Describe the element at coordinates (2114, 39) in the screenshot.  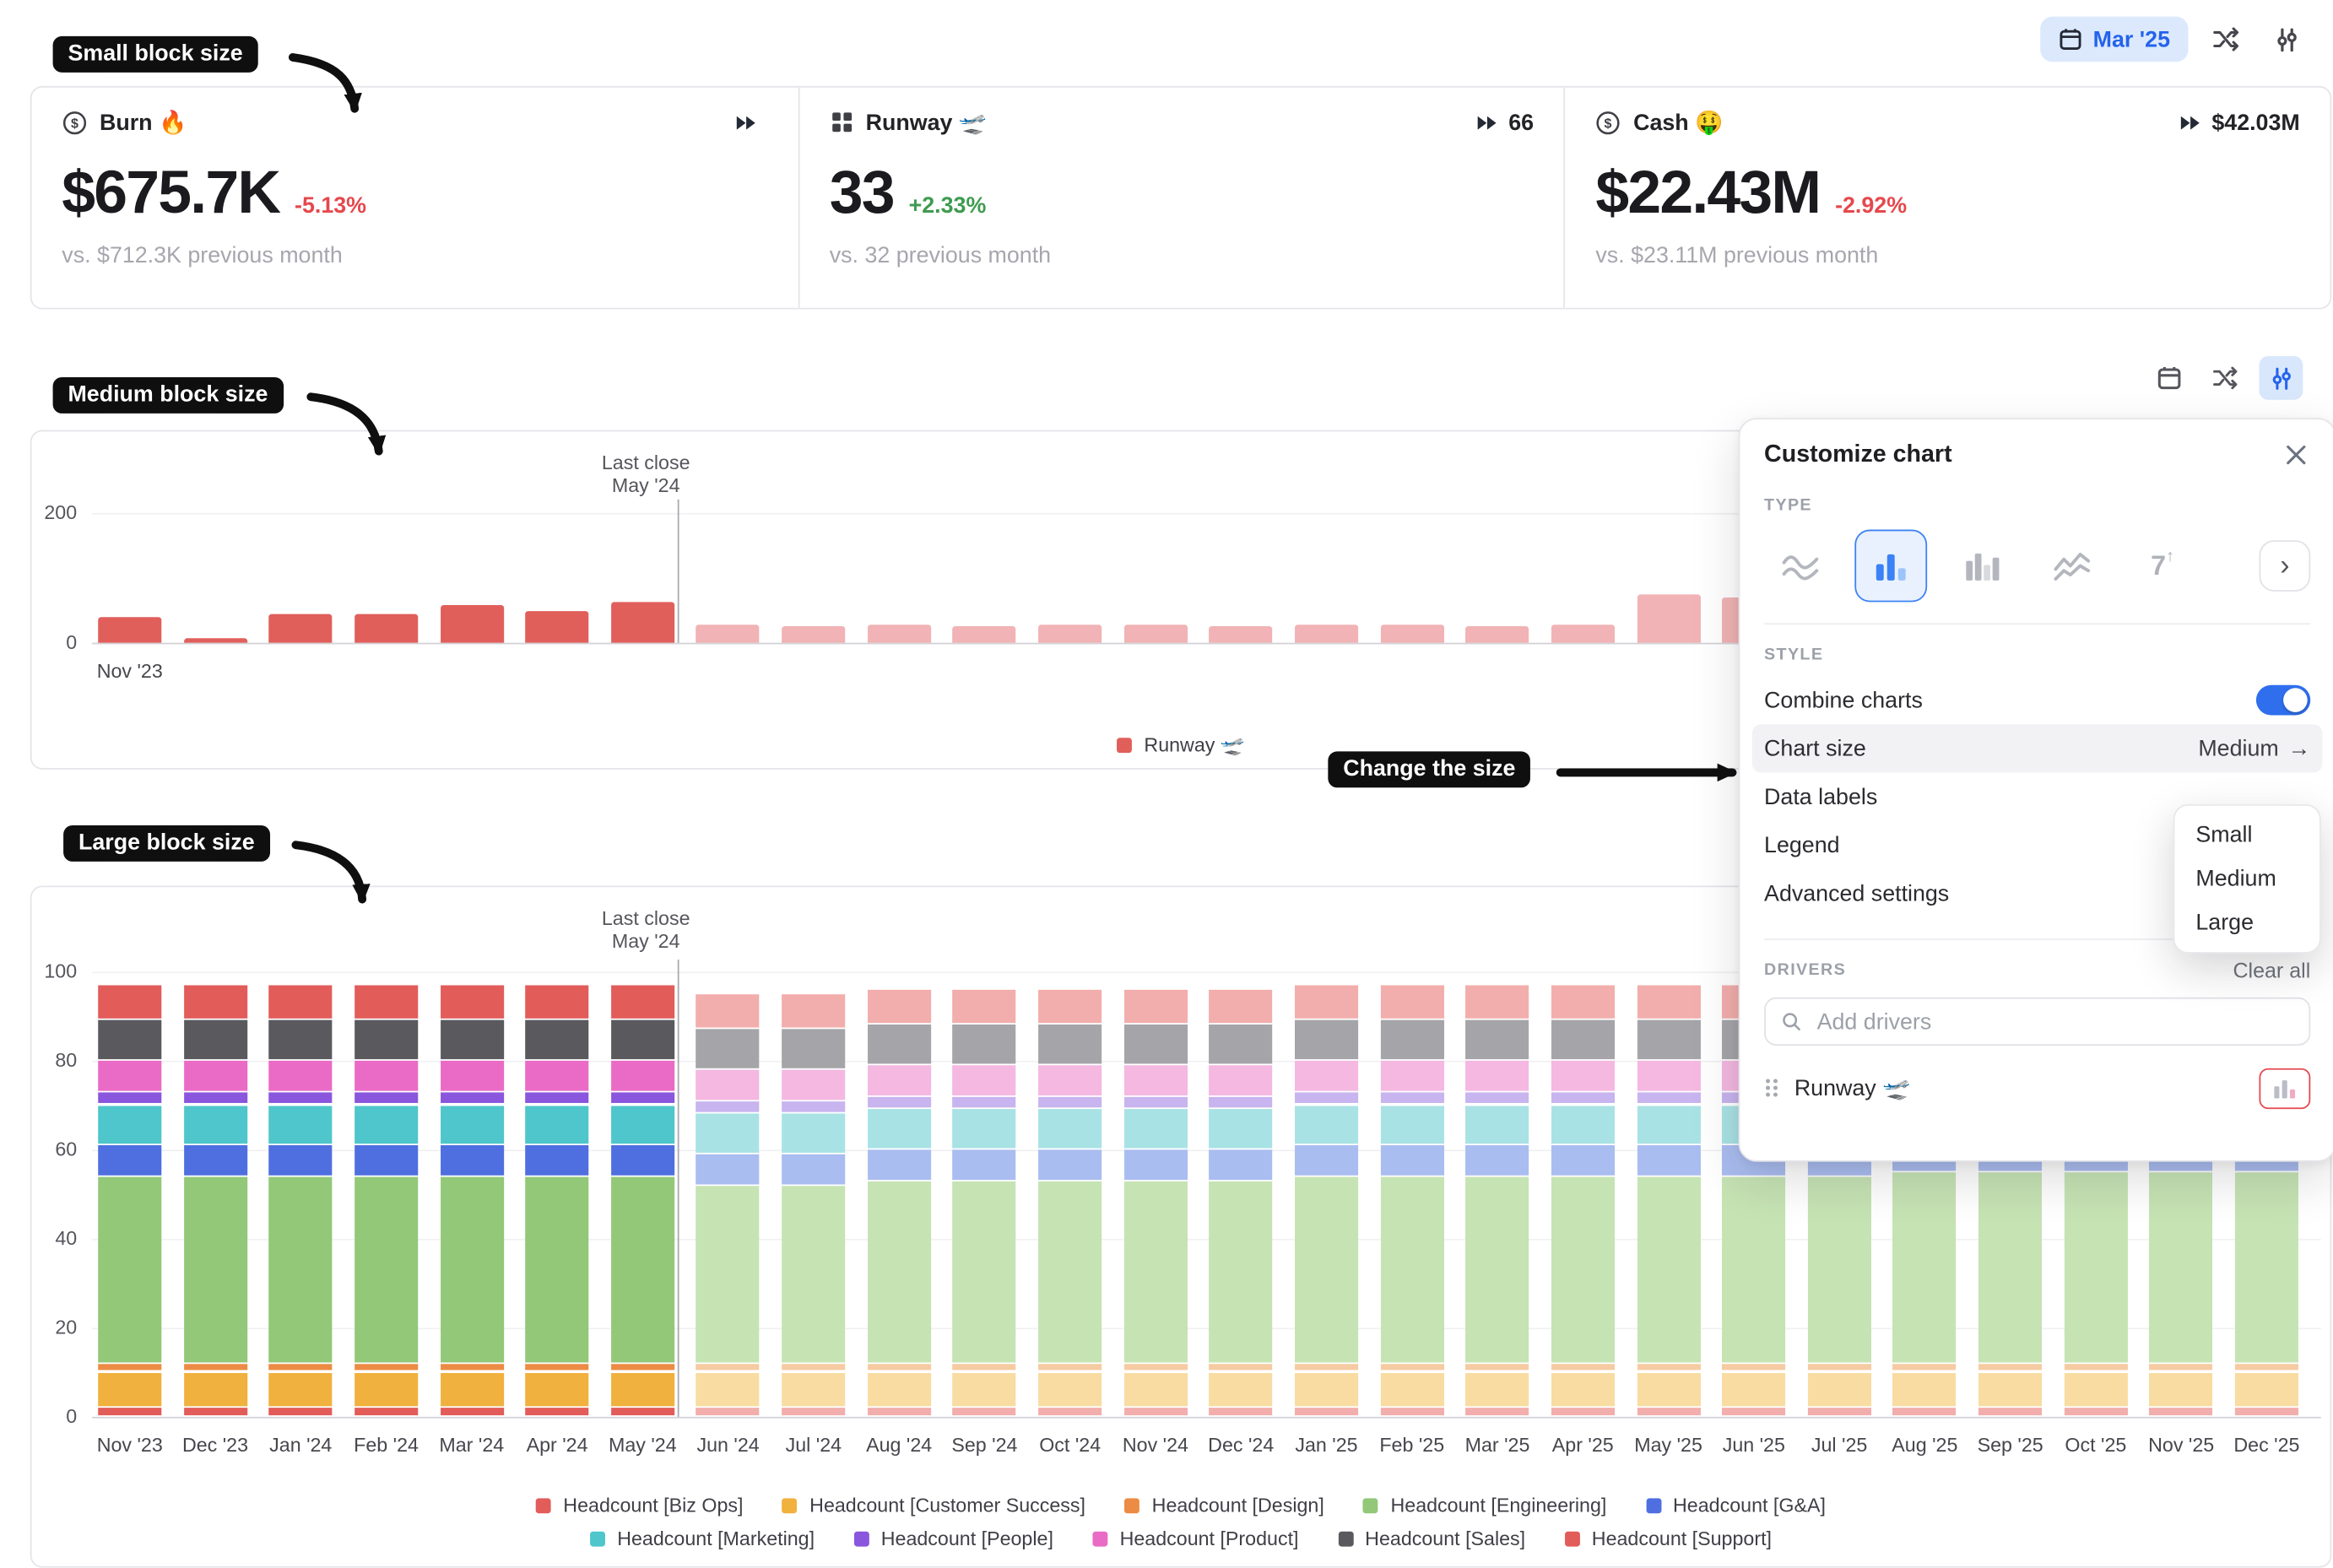
I see `date-picker-button: Mar '25` at that location.